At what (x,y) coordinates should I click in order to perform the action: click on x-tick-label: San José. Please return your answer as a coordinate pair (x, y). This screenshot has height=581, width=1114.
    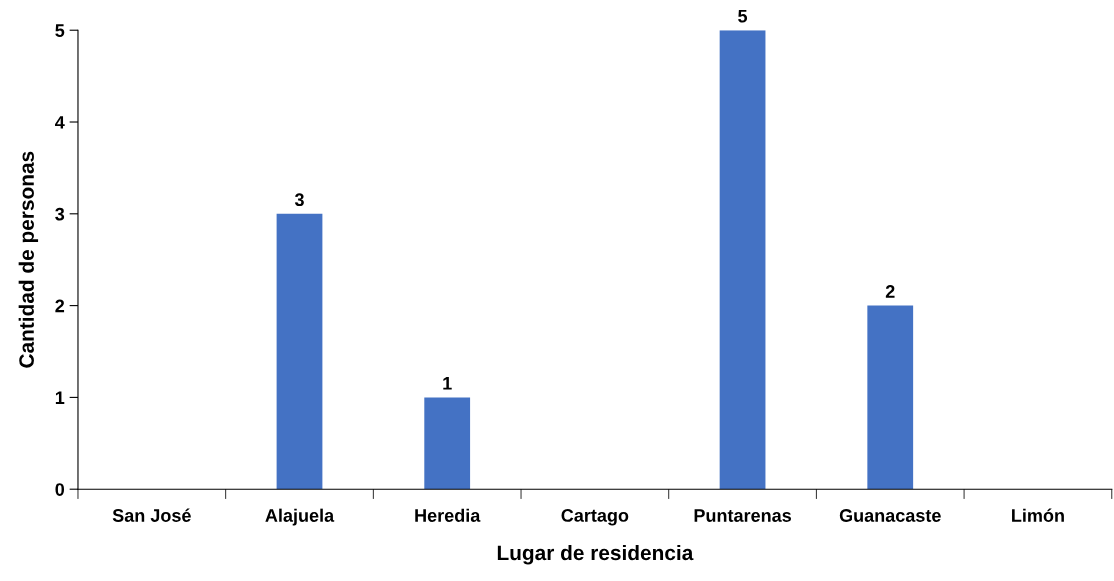
    Looking at the image, I should click on (151, 515).